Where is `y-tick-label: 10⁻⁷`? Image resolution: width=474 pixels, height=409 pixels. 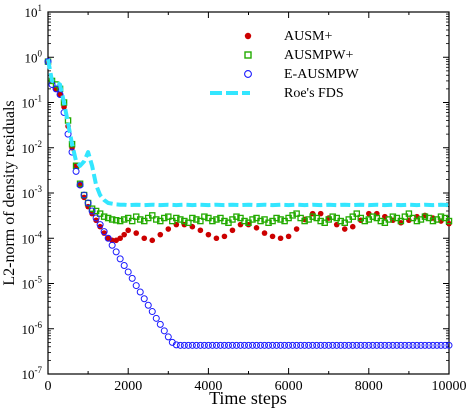
y-tick-label: 10⁻⁷ is located at coordinates (32, 373).